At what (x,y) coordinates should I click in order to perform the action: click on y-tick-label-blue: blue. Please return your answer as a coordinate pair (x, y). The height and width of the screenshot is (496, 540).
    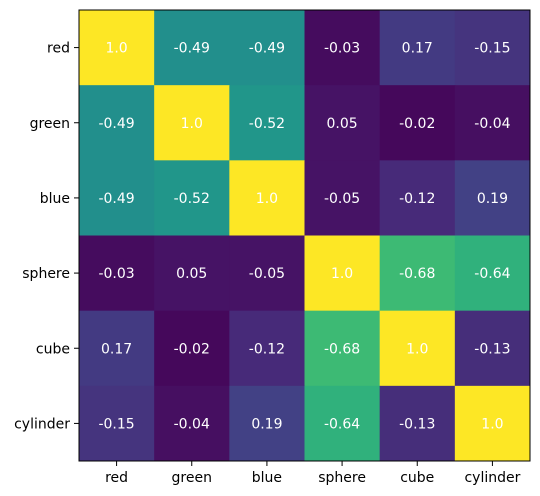
    Looking at the image, I should click on (55, 199).